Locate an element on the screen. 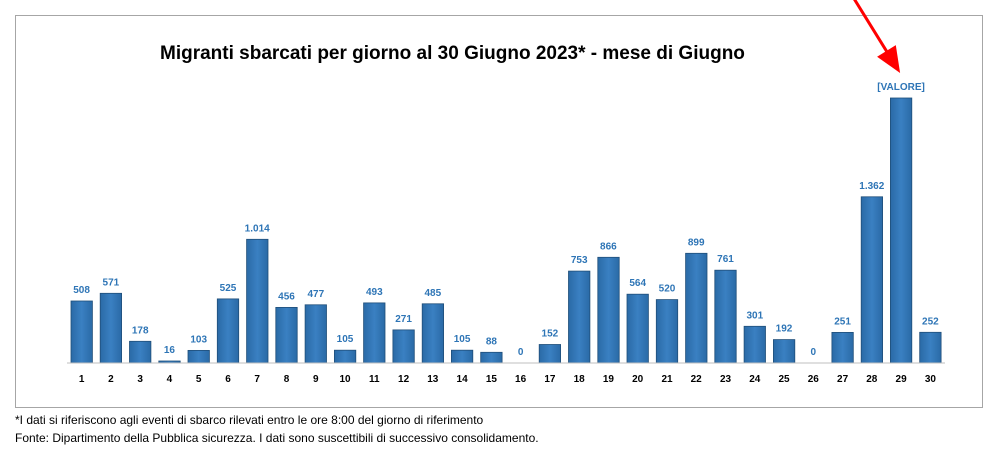 This screenshot has width=993, height=452. x-tick-label-7: 7 is located at coordinates (257, 379).